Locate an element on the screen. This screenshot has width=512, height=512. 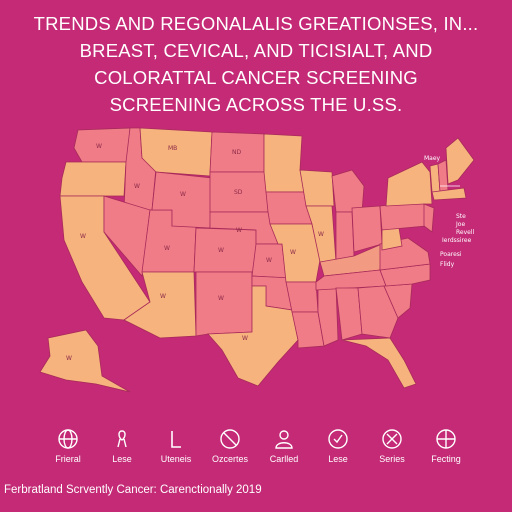
state-oregon is located at coordinates (93, 179).